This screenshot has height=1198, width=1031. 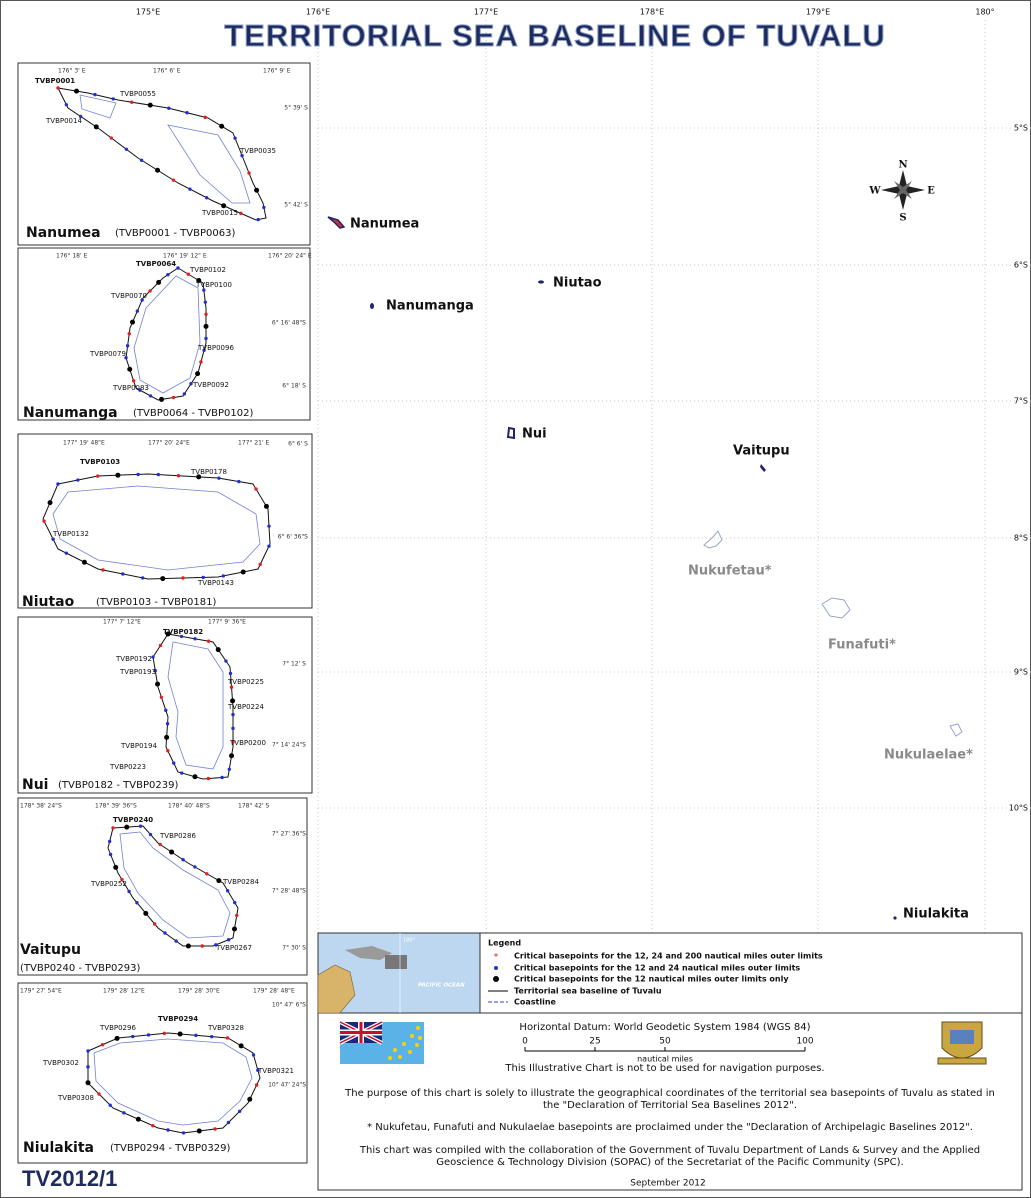 I want to click on island-label: Vaitupu, so click(x=761, y=451).